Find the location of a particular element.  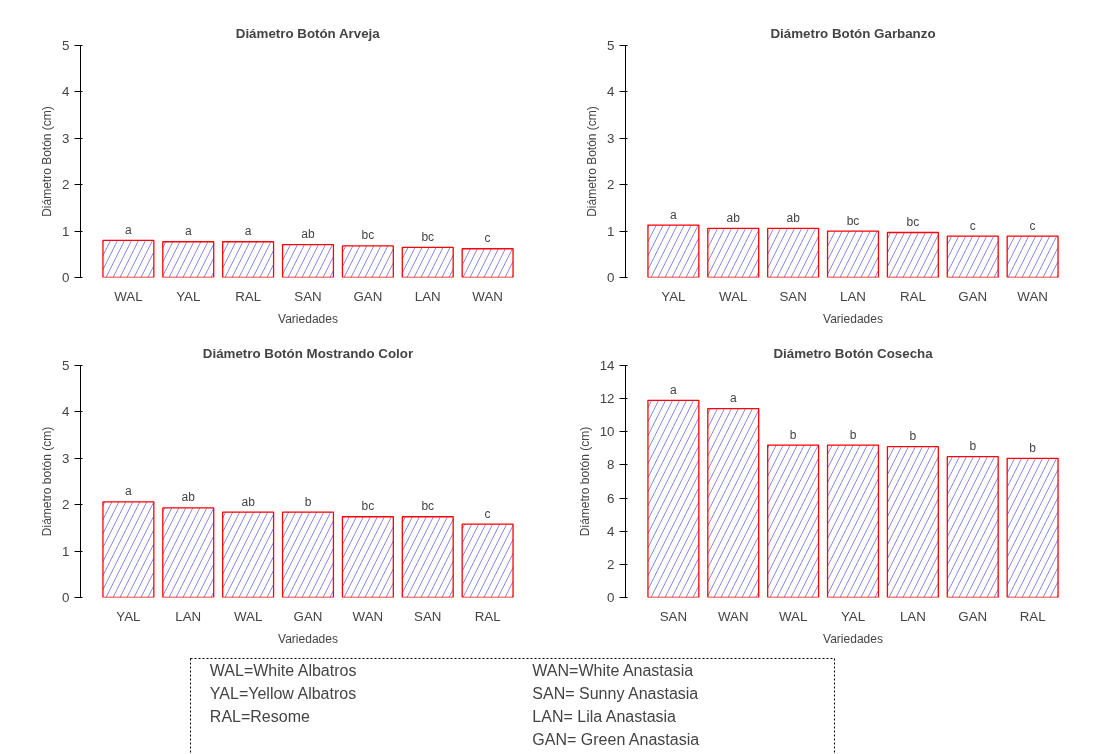

text: WAN=White Anastasia is located at coordinates (613, 670).